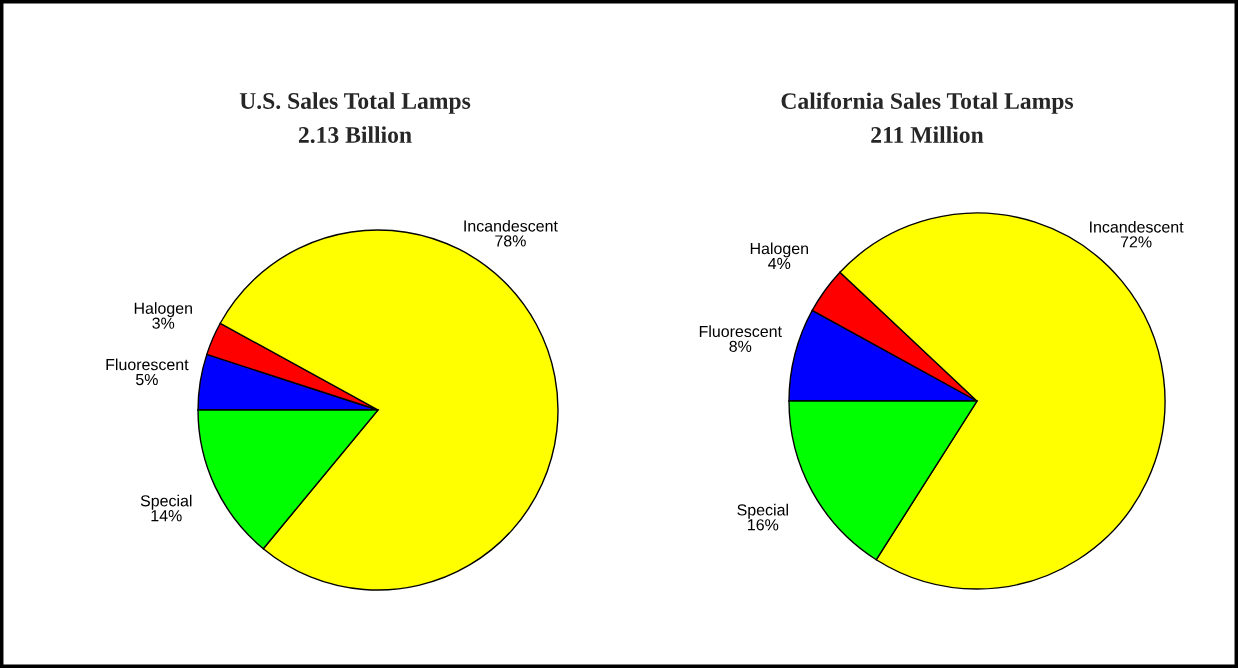 The width and height of the screenshot is (1238, 668). I want to click on data-label: 4%, so click(779, 263).